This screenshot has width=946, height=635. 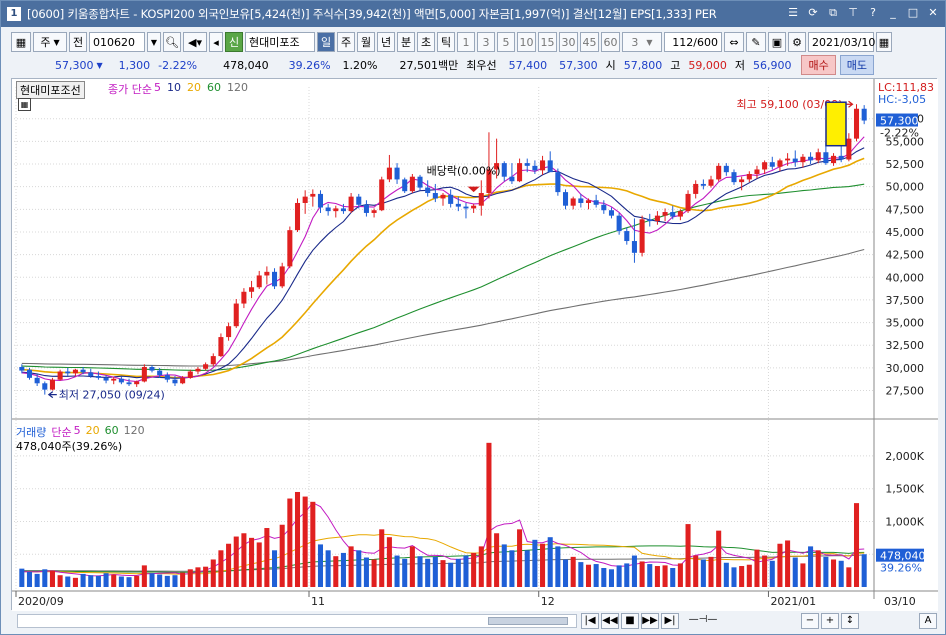 What do you see at coordinates (326, 42) in the screenshot?
I see `interval-day: 일` at bounding box center [326, 42].